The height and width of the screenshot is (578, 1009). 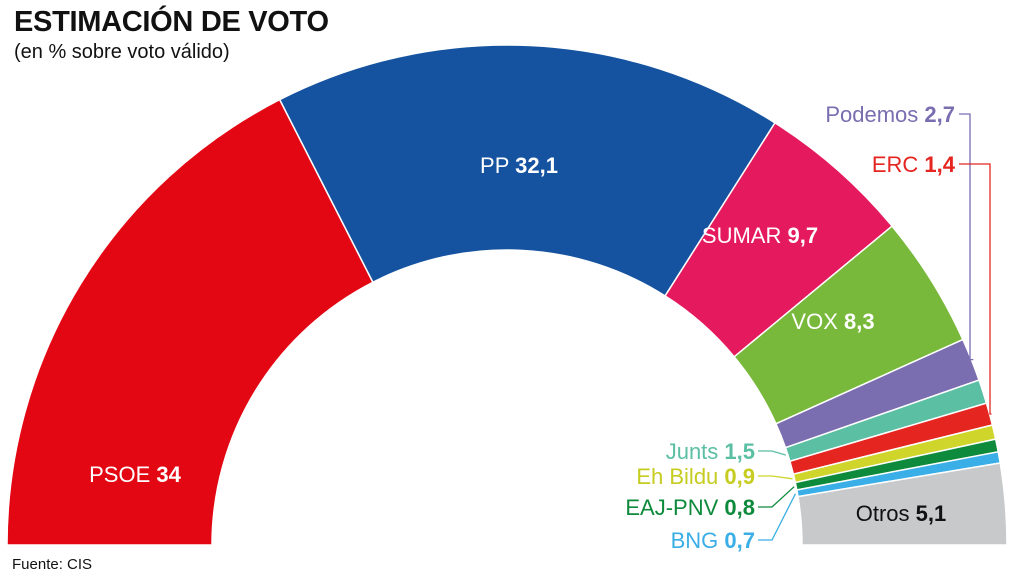 I want to click on label-value-eh-bildu: 0,9, so click(x=739, y=476).